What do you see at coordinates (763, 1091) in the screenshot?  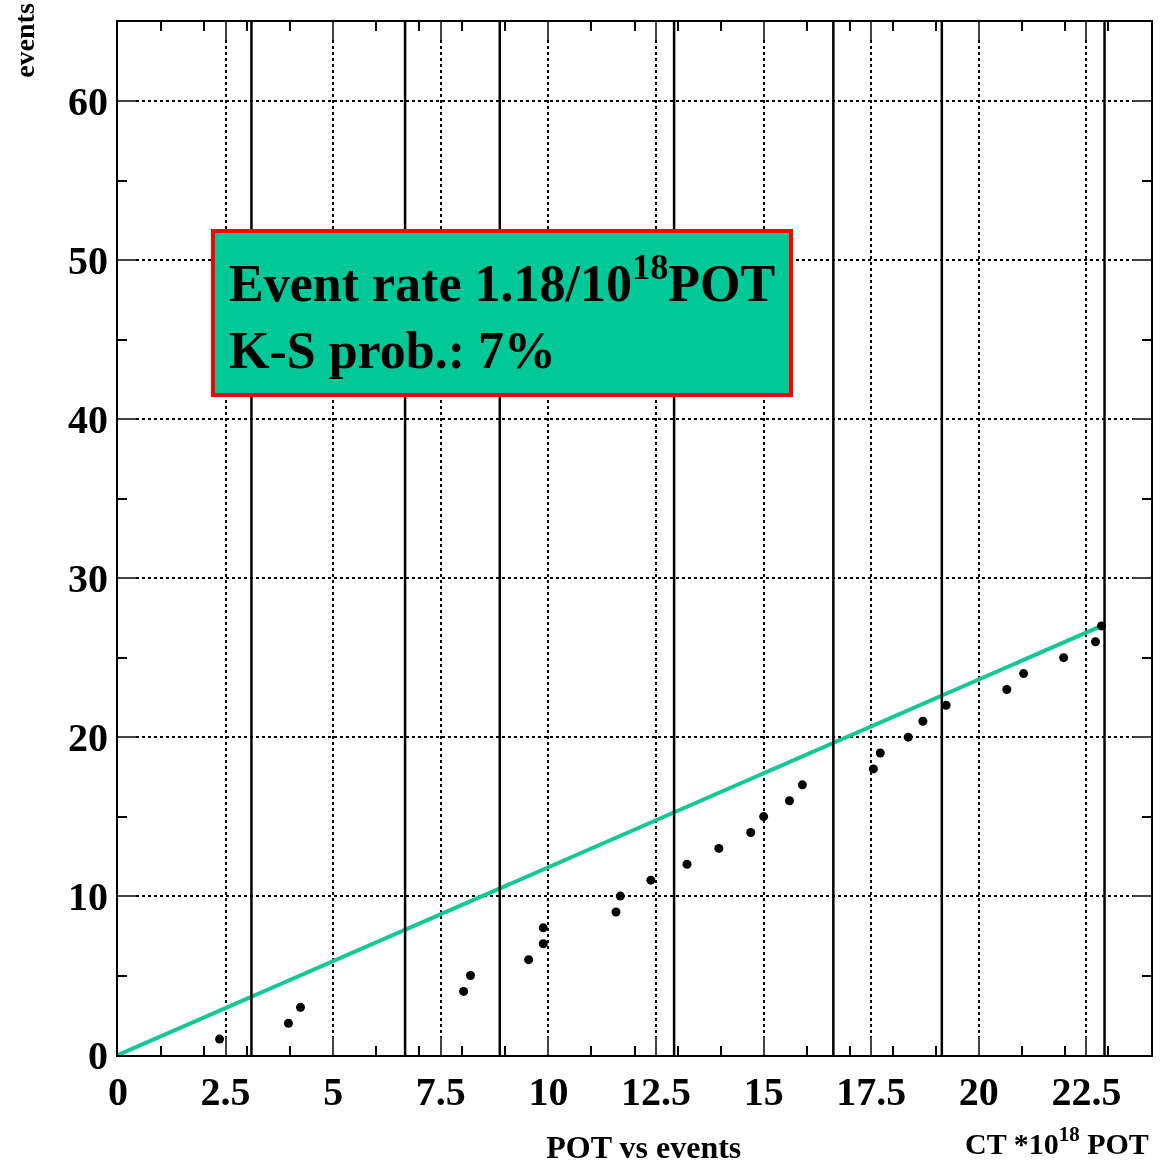 I see `x-tick-label: 15` at bounding box center [763, 1091].